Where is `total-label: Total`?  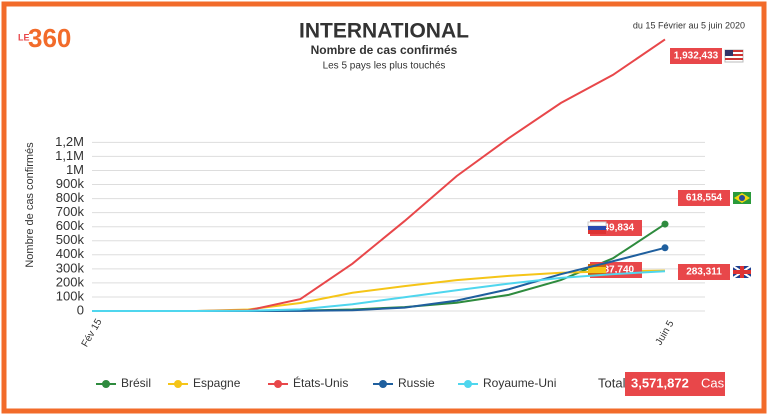 total-label: Total is located at coordinates (612, 382).